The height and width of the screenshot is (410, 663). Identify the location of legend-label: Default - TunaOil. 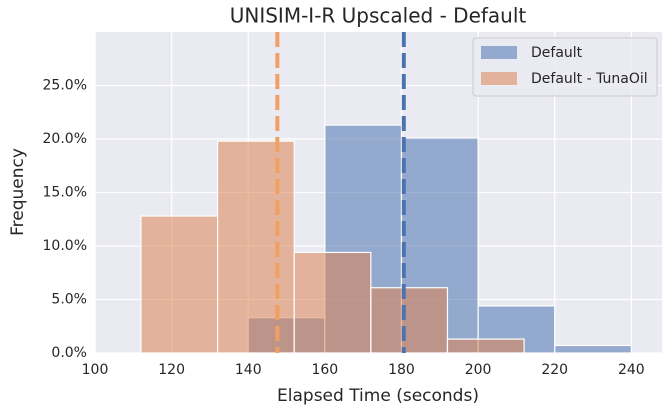
(589, 79).